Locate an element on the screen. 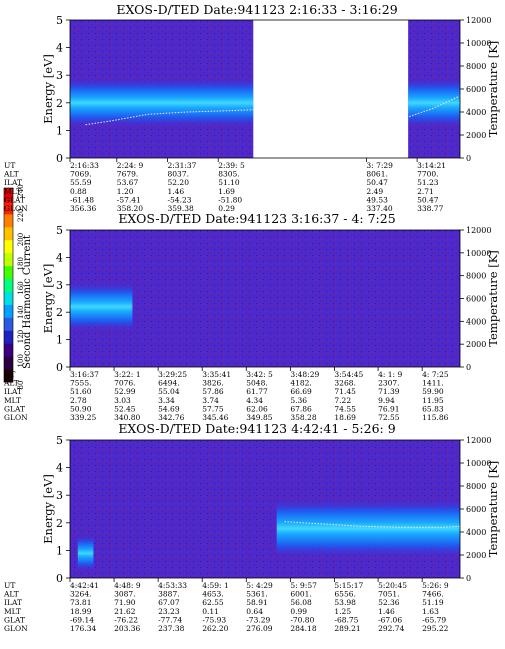  orbit-value: -76.22 is located at coordinates (126, 619).